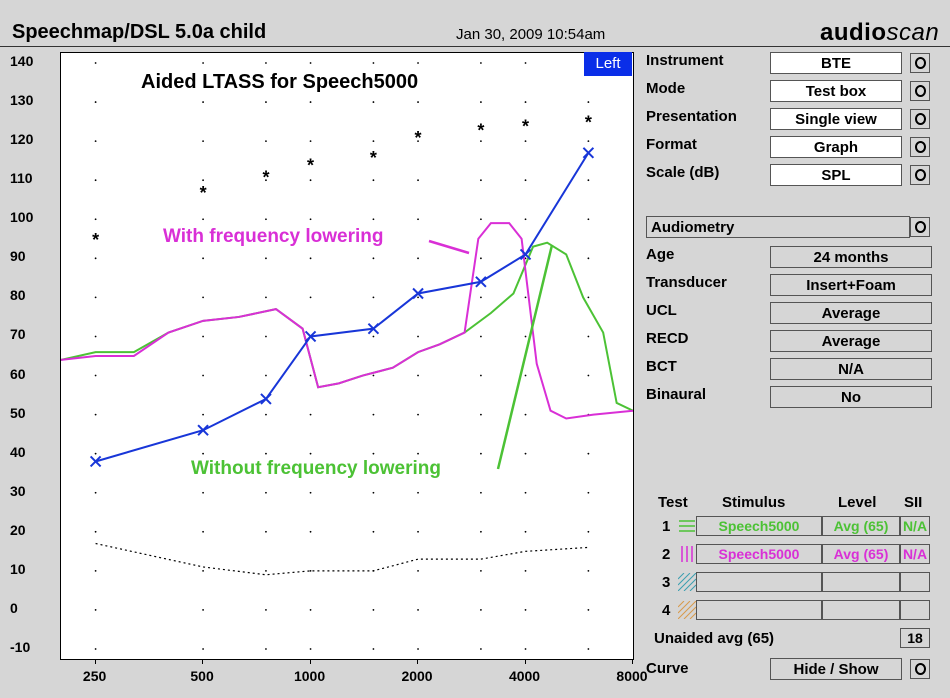 The height and width of the screenshot is (698, 950). Describe the element at coordinates (531, 34) in the screenshot. I see `datetime: Jan 30, 2009 10:54am` at that location.